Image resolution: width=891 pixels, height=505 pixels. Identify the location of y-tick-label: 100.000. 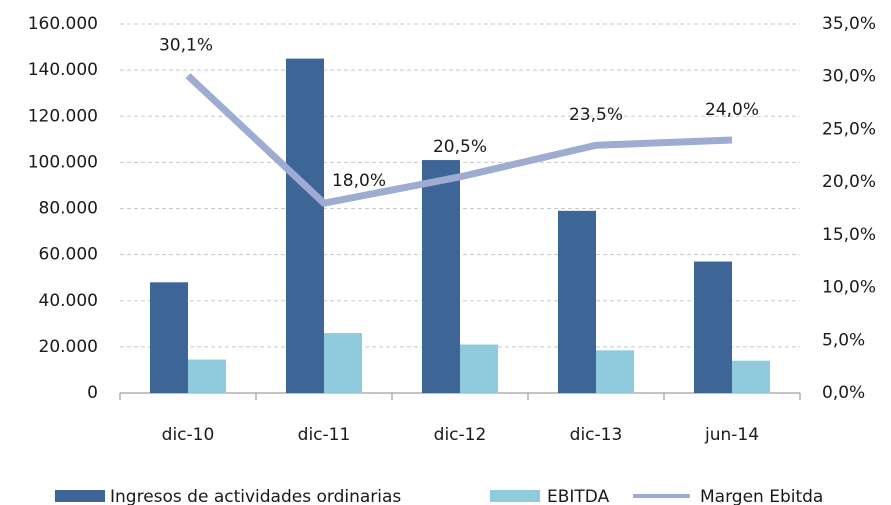
(63, 162).